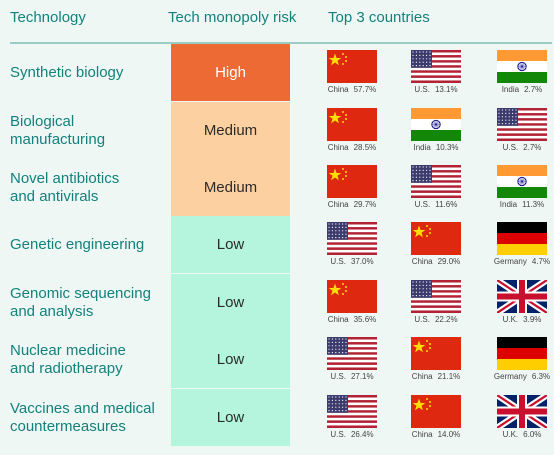 Image resolution: width=554 pixels, height=455 pixels. I want to click on country-cell: U.K. 3.9%, so click(525, 302).